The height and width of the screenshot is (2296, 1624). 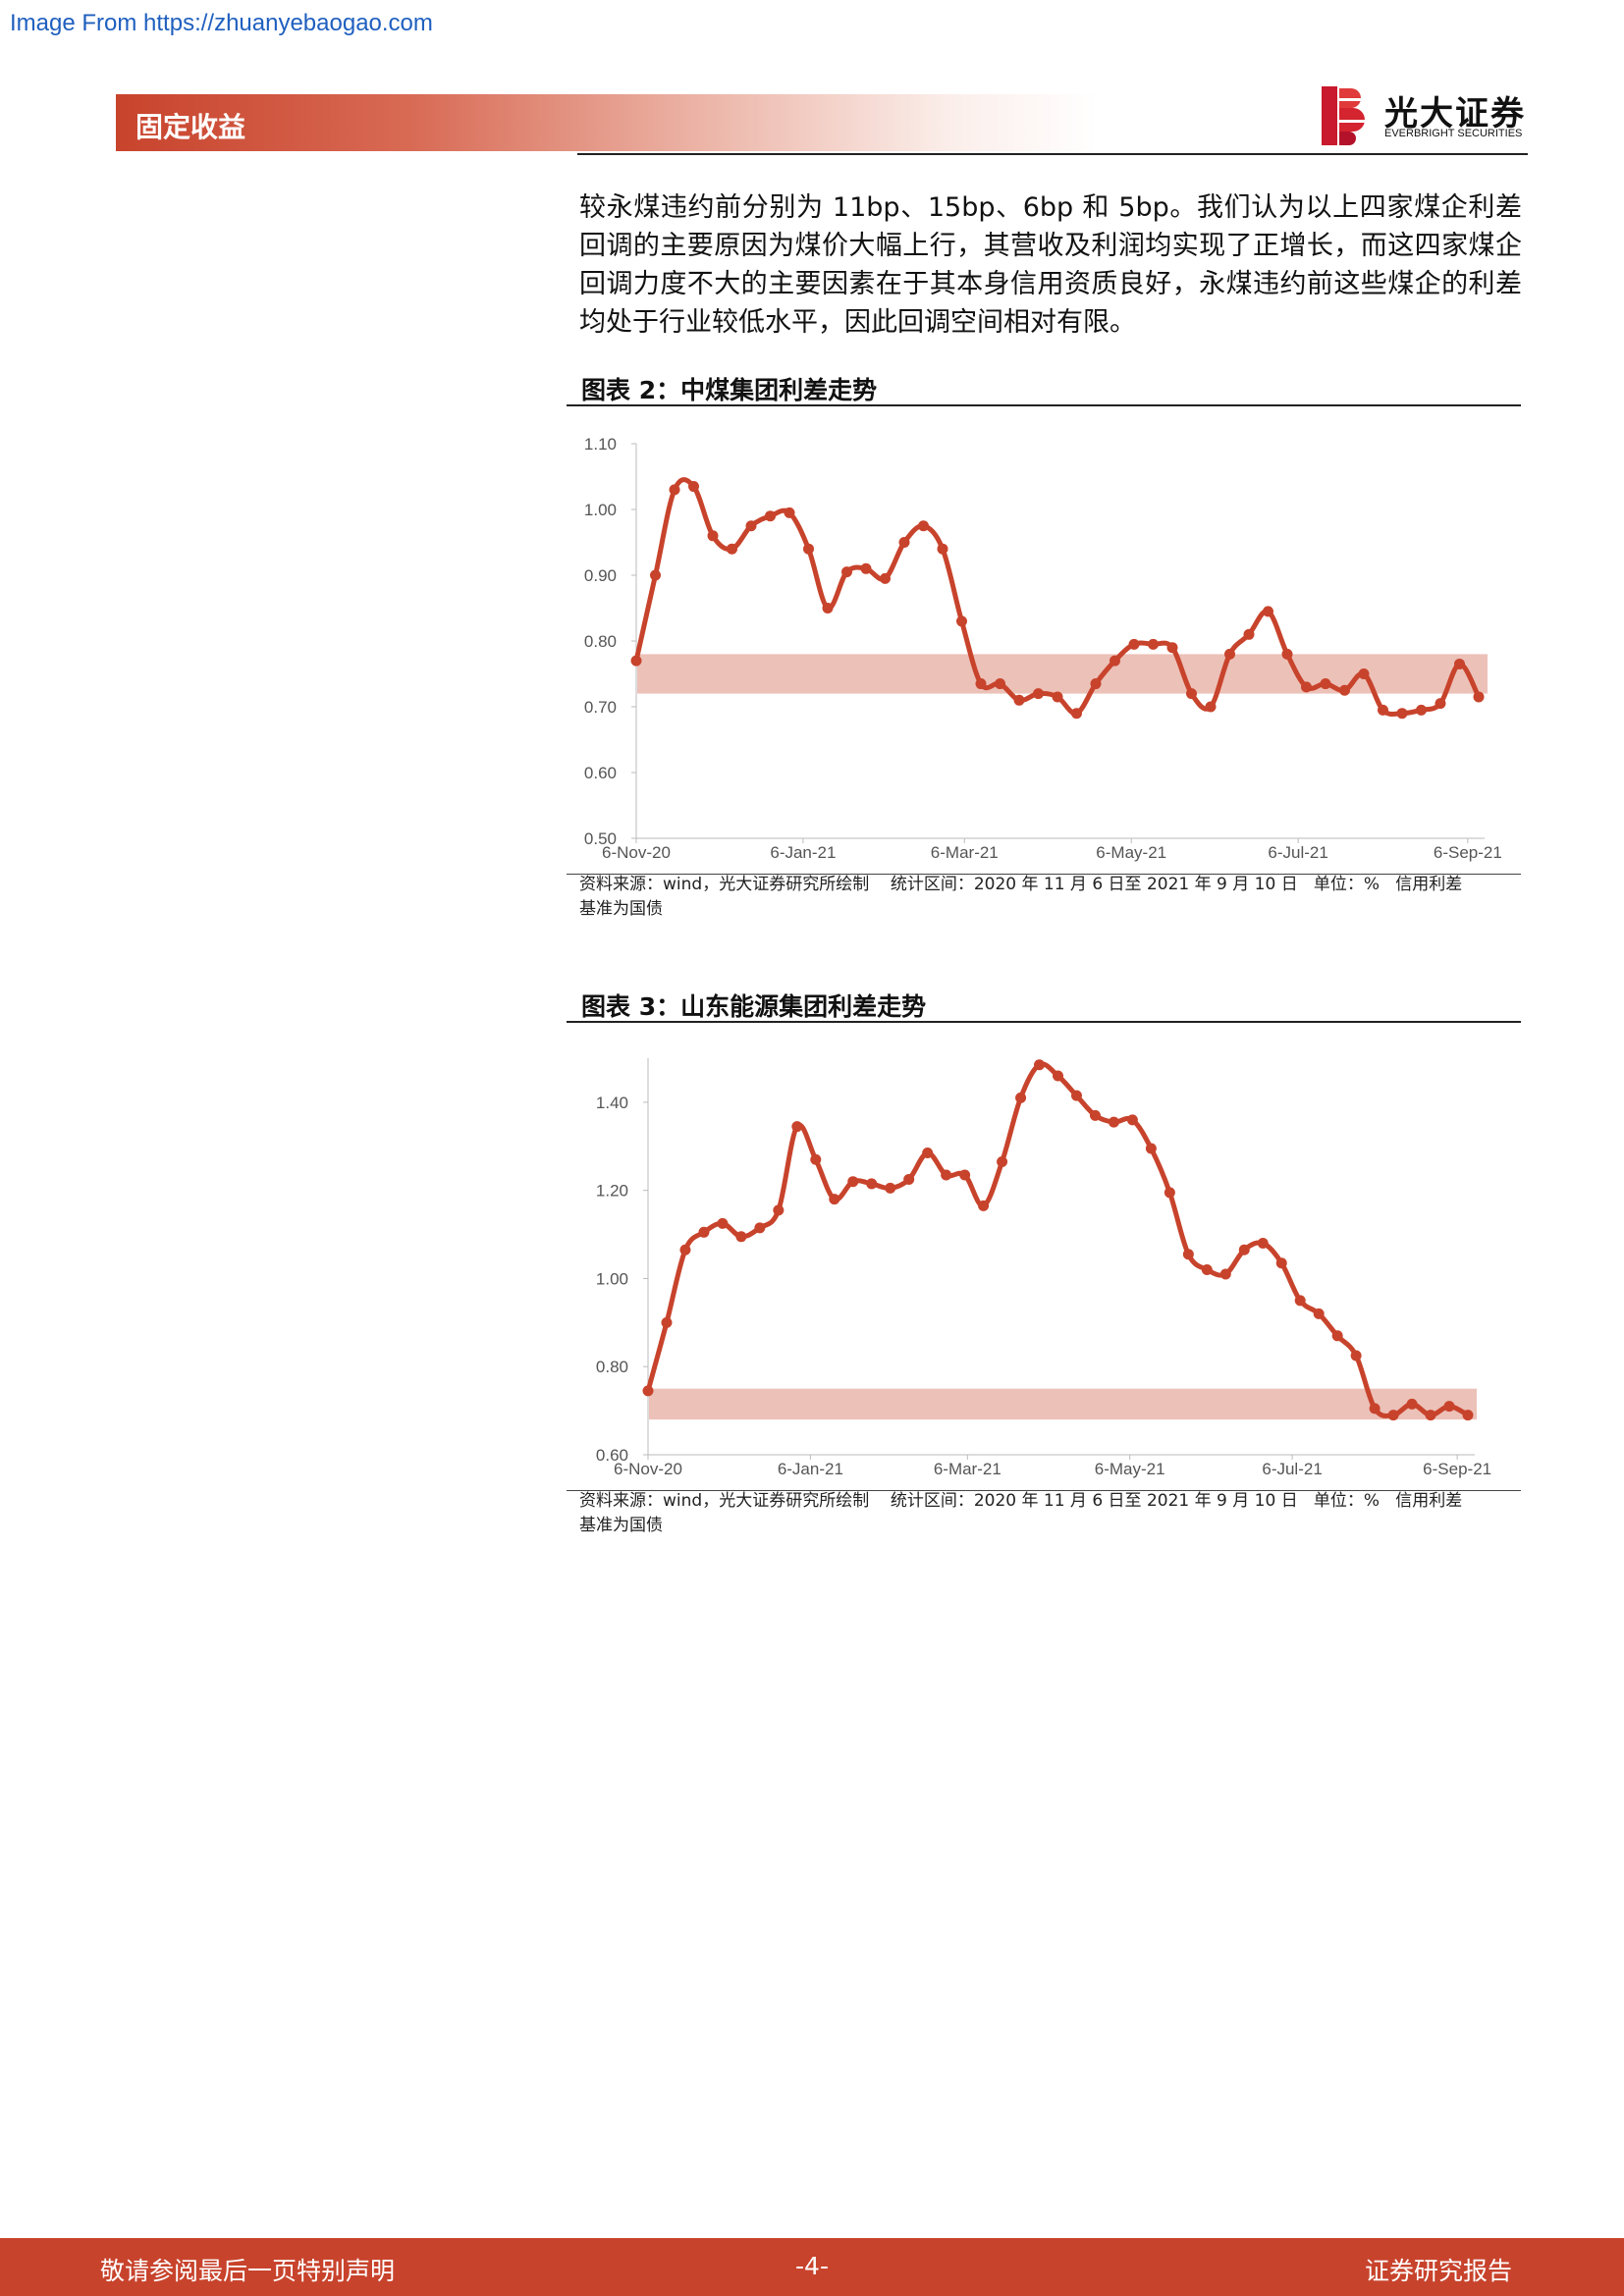 What do you see at coordinates (1057, 1239) in the screenshot?
I see `spread-line` at bounding box center [1057, 1239].